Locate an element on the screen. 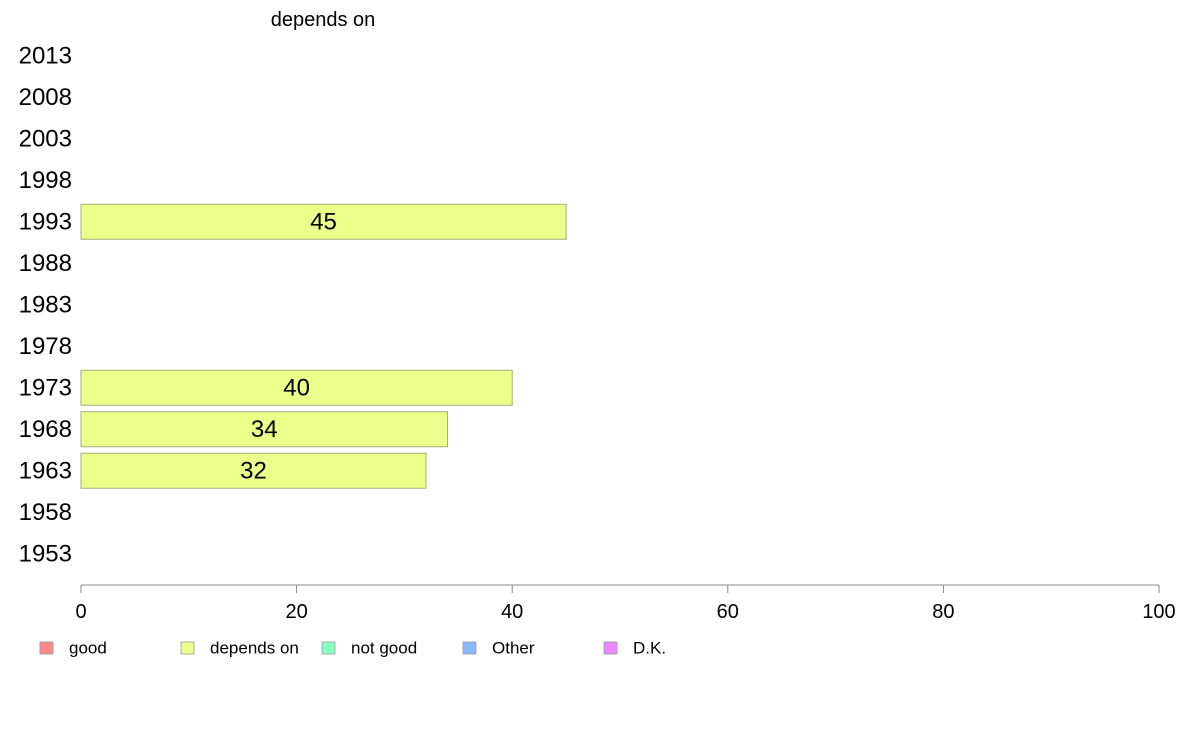 Image resolution: width=1188 pixels, height=736 pixels. y-tick-label-1978: 1978 is located at coordinates (45, 346).